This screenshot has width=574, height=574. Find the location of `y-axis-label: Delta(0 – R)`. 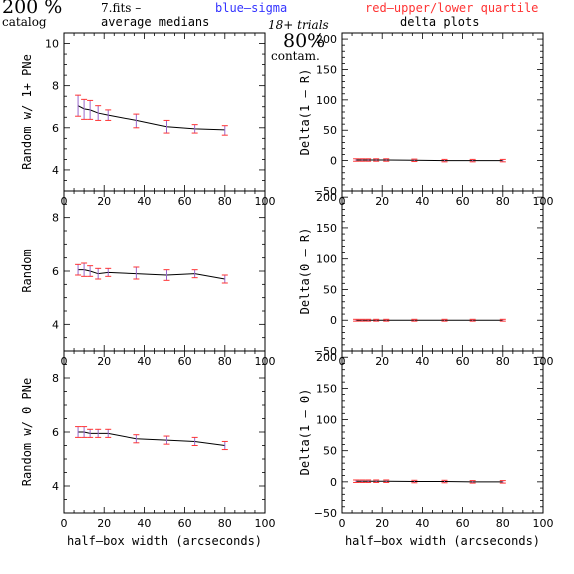

y-axis-label: Delta(0 – R) is located at coordinates (305, 271).